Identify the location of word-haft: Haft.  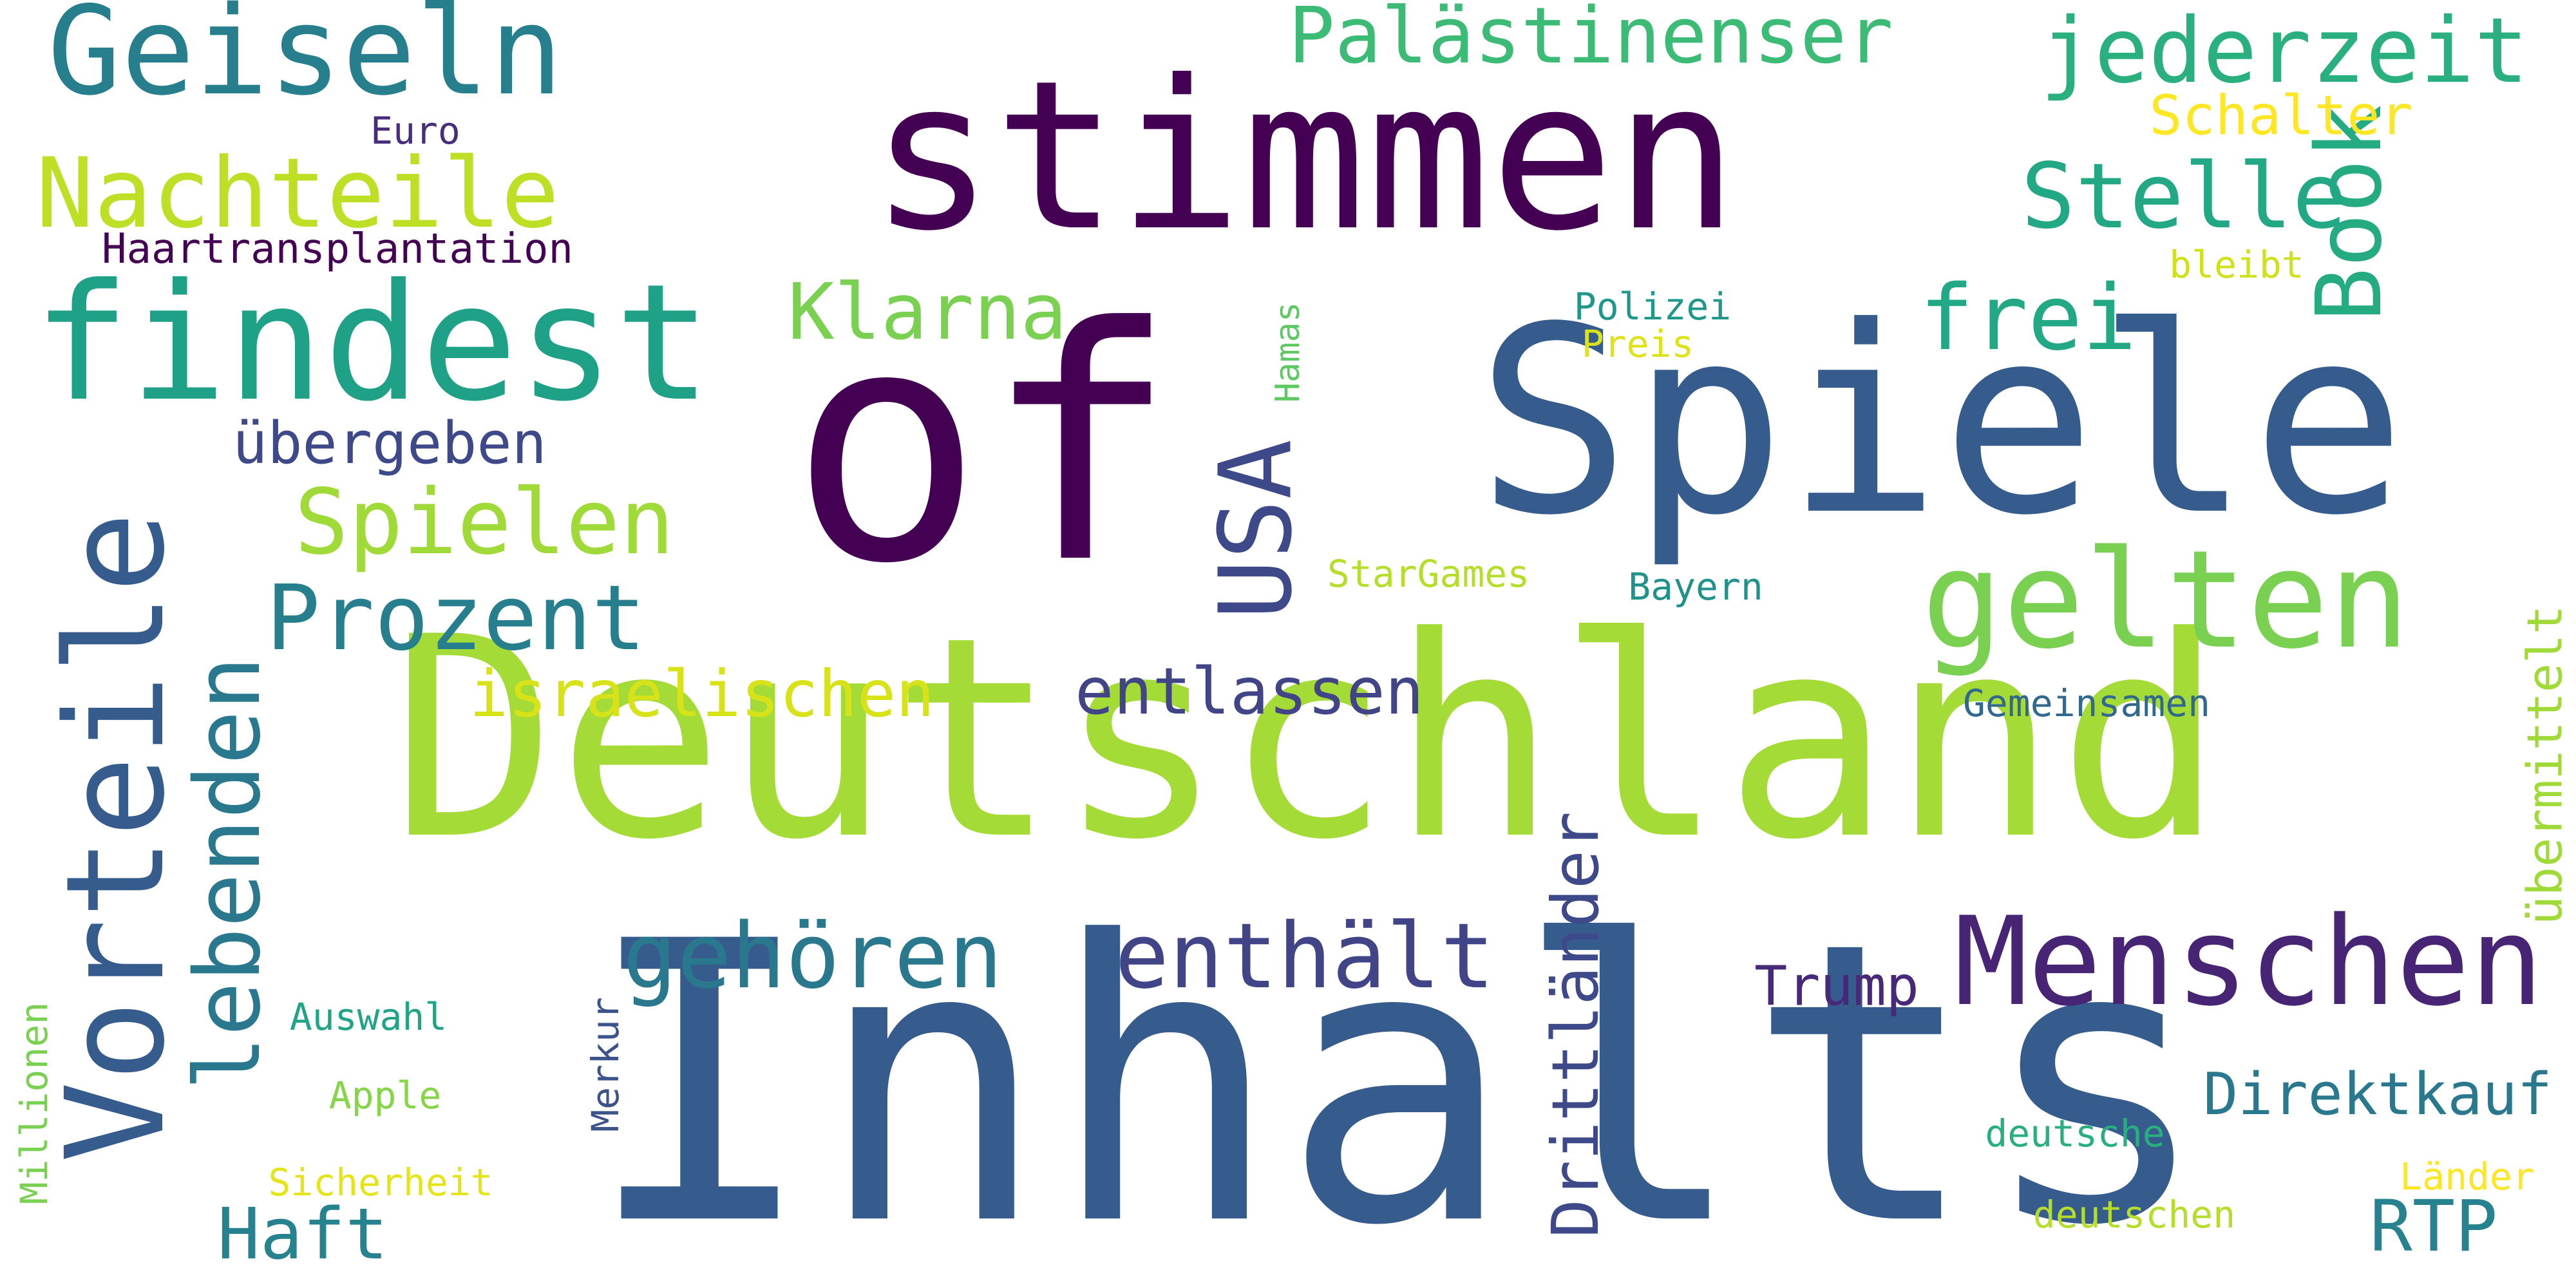
(302, 1234).